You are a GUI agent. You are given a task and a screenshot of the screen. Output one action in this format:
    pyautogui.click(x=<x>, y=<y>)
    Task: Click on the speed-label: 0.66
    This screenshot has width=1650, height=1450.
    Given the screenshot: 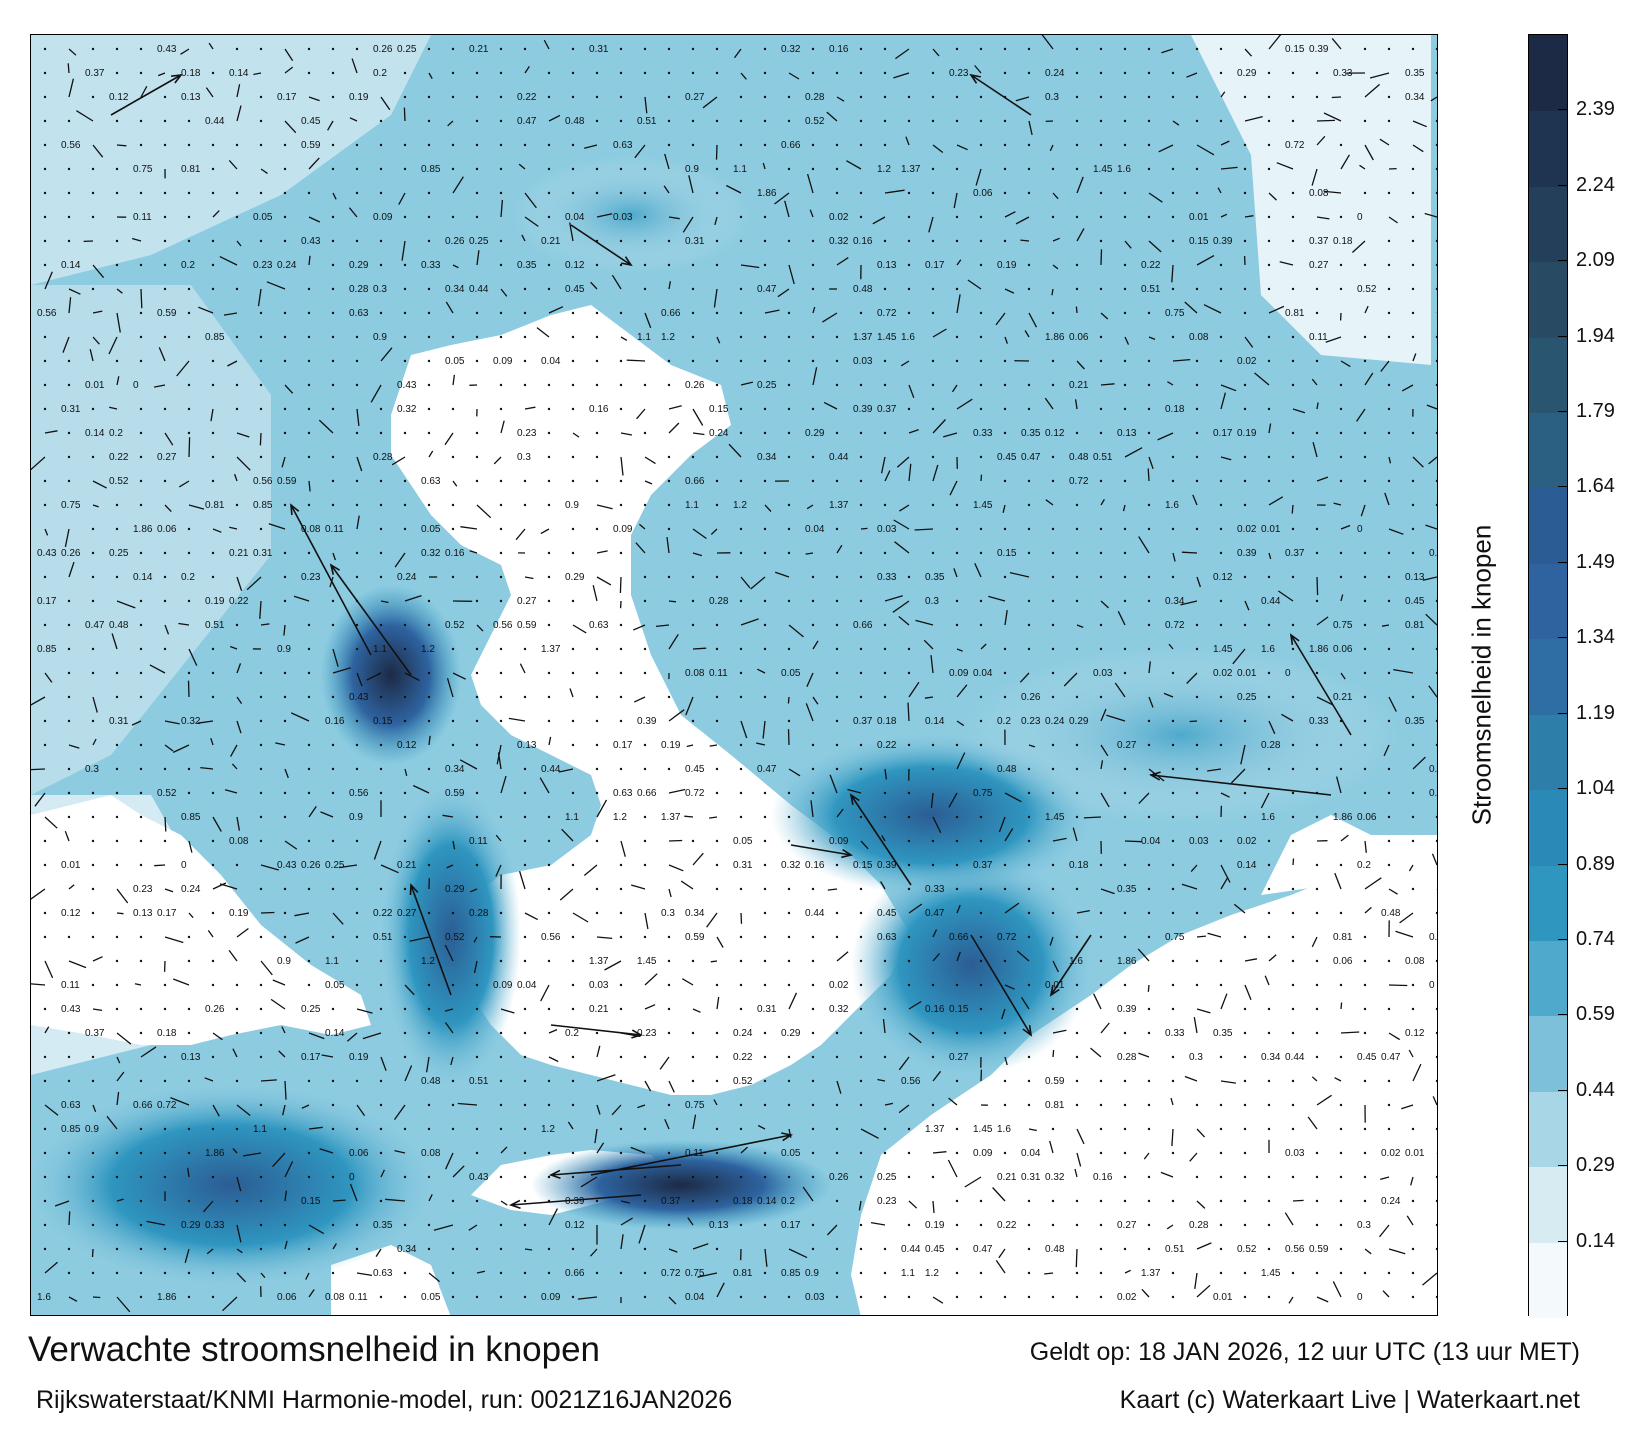 What is the action you would take?
    pyautogui.click(x=959, y=937)
    